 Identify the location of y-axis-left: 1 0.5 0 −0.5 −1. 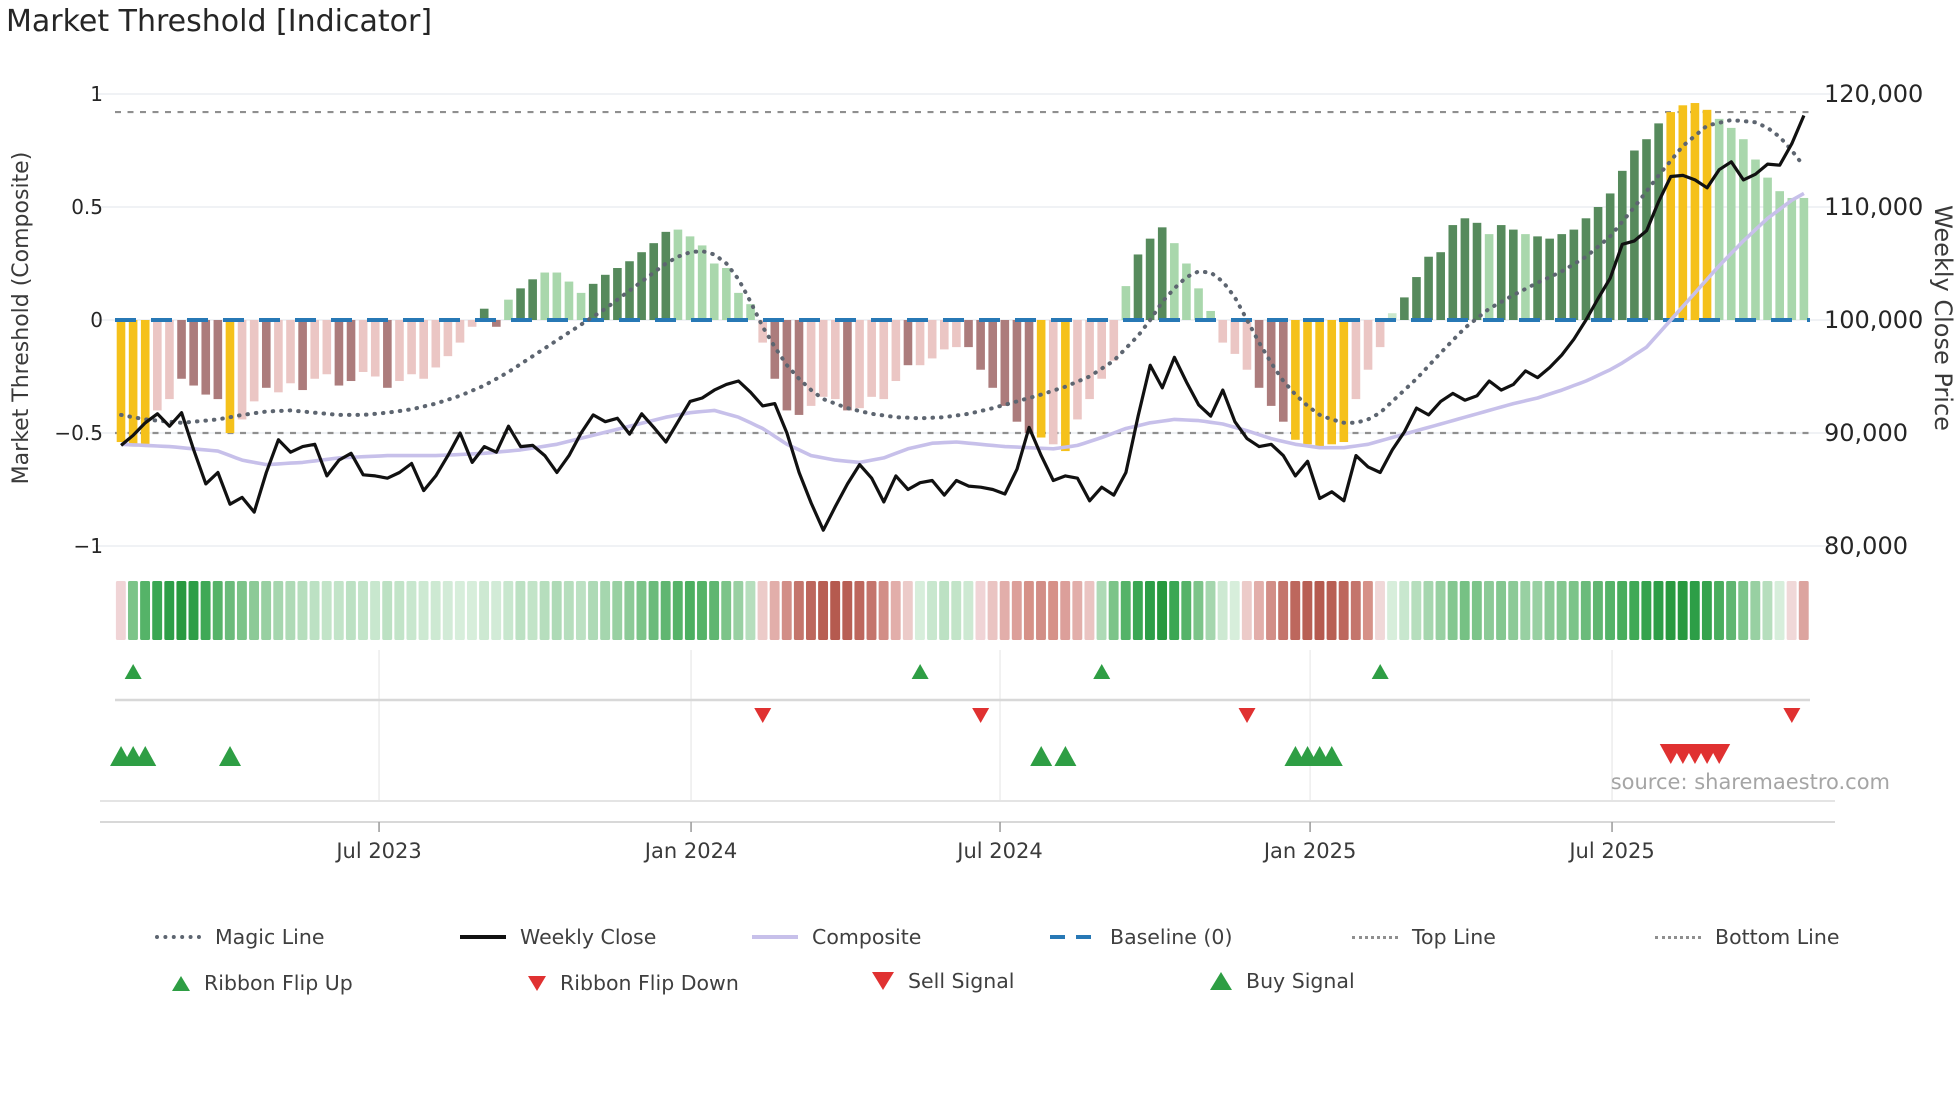
(78, 320).